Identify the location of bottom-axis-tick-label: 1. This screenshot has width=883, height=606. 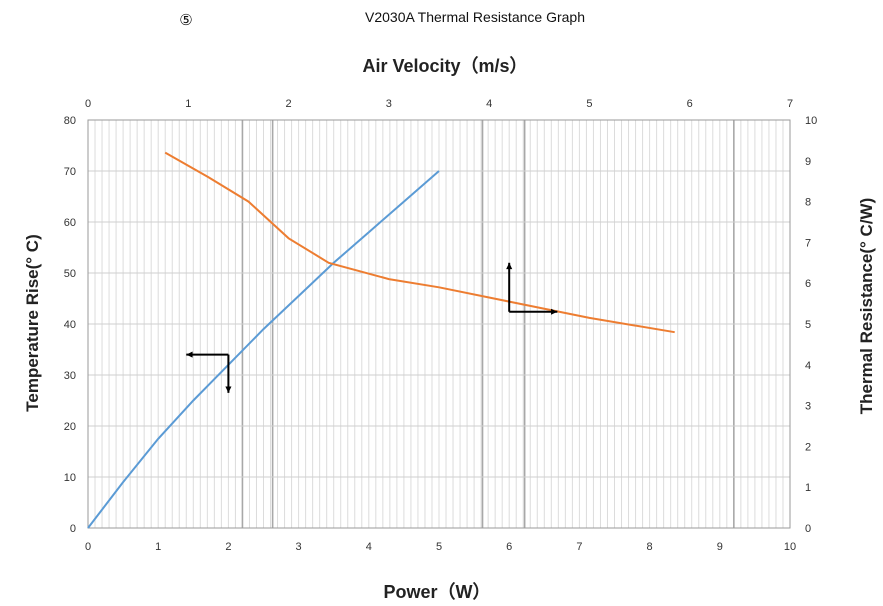
(158, 547).